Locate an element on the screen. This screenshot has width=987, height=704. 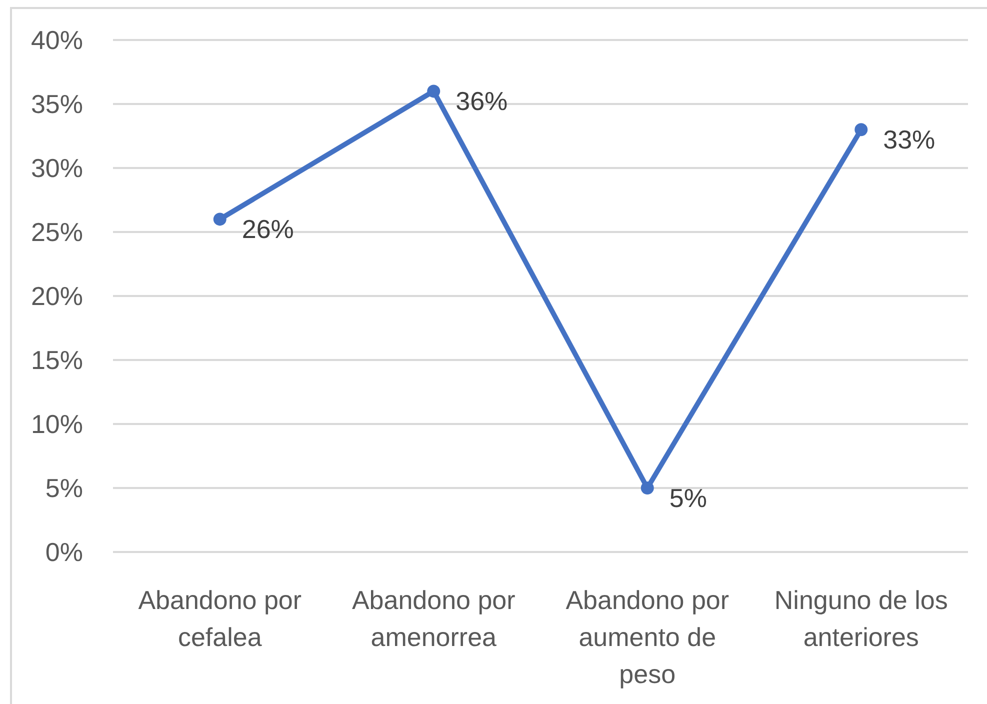
data-label: 33% is located at coordinates (909, 139).